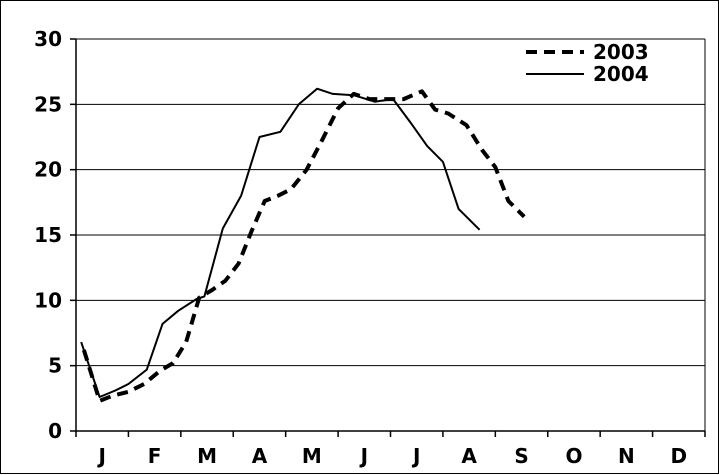 The width and height of the screenshot is (719, 475). What do you see at coordinates (155, 456) in the screenshot?
I see `x-tick-label: F` at bounding box center [155, 456].